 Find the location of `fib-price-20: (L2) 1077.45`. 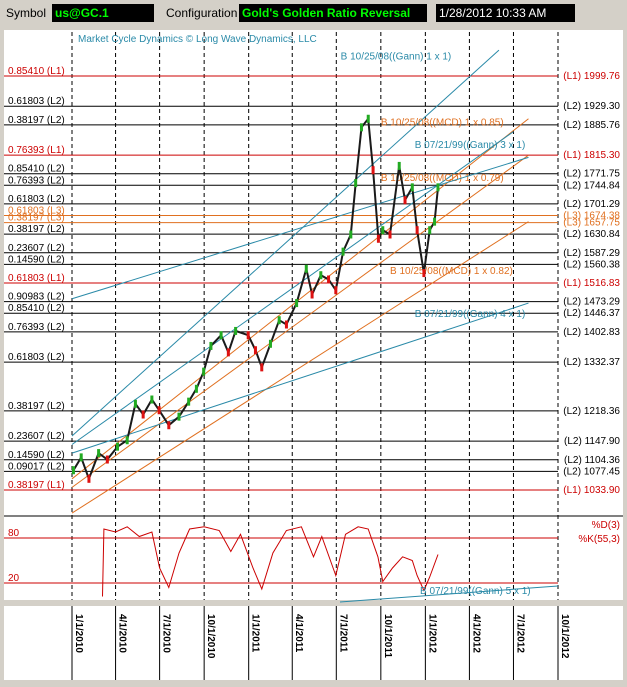

fib-price-20: (L2) 1077.45 is located at coordinates (591, 471).